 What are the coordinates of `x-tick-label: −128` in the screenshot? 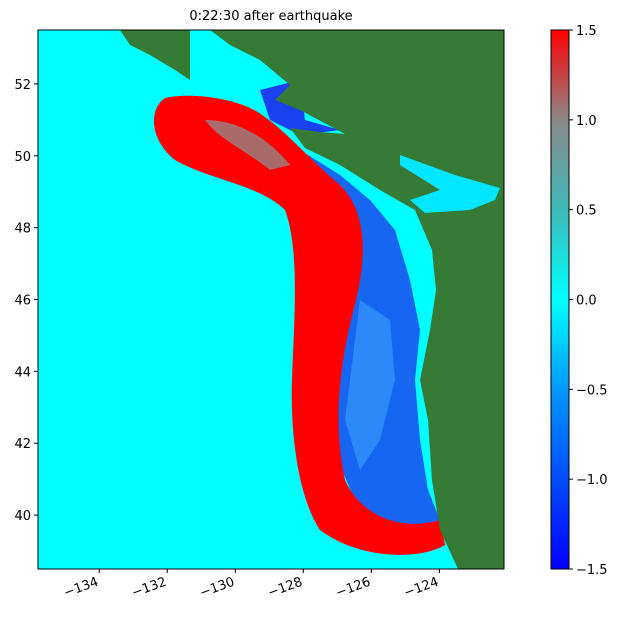 It's located at (285, 588).